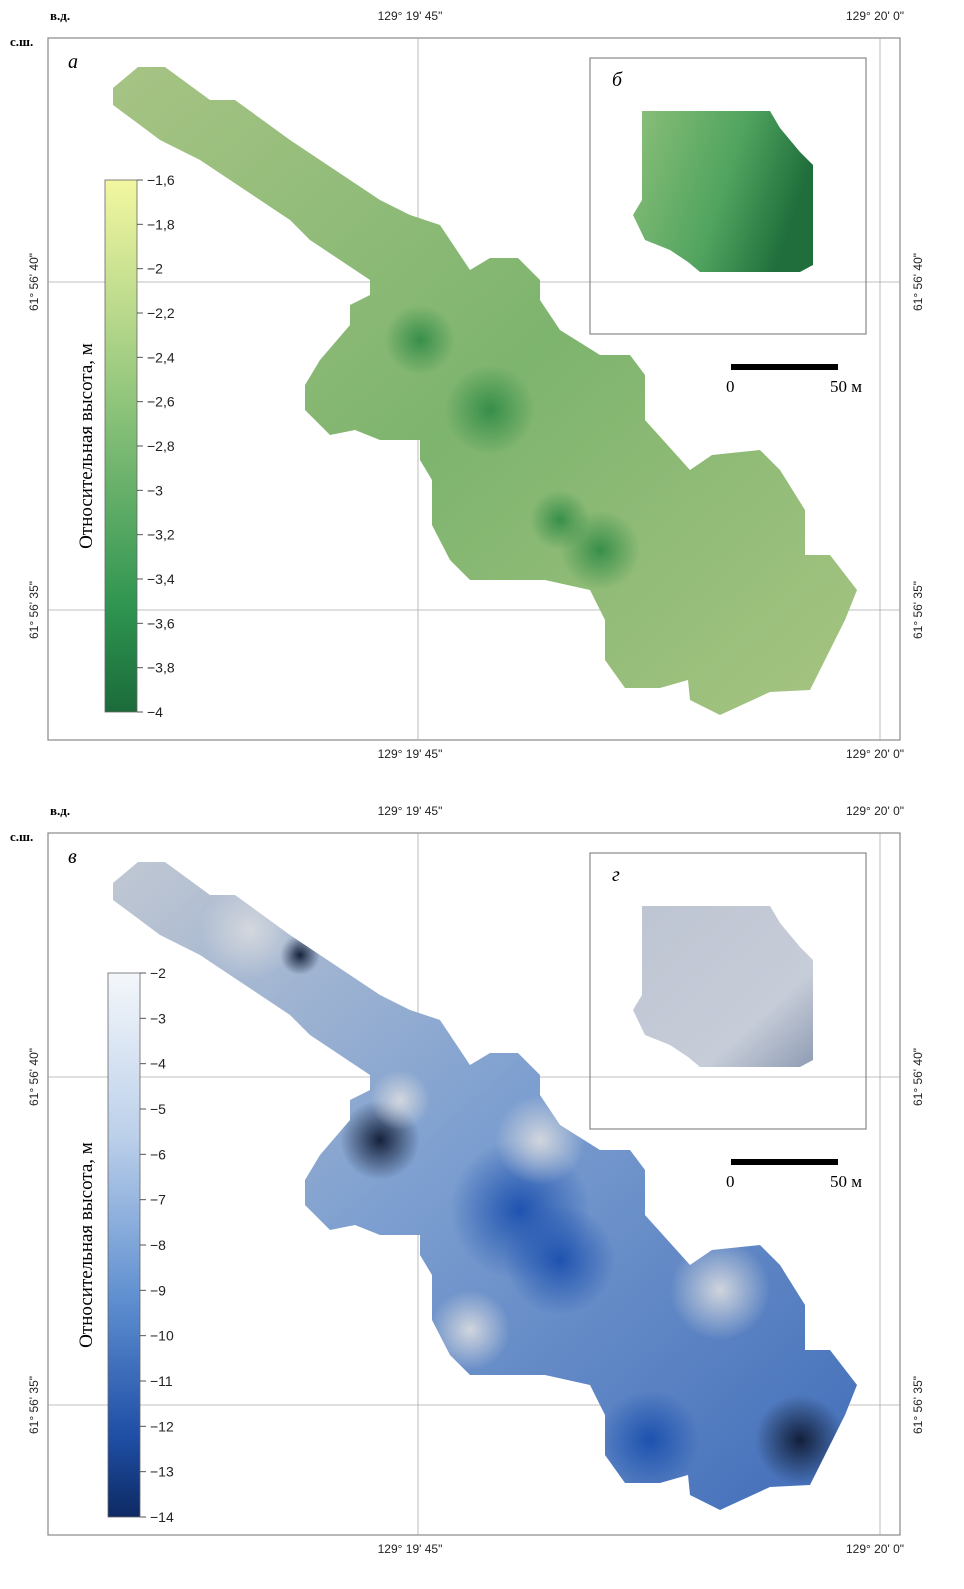  Describe the element at coordinates (161, 402) in the screenshot. I see `legend-tick-label: −2,6` at that location.